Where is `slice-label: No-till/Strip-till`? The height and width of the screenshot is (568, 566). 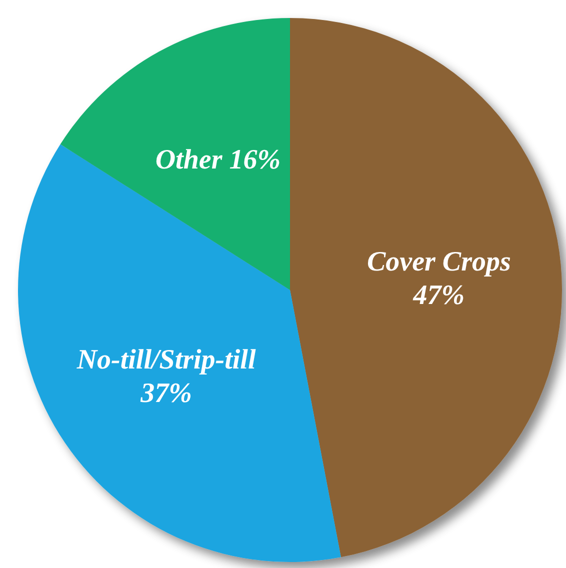 slice-label: No-till/Strip-till is located at coordinates (166, 360).